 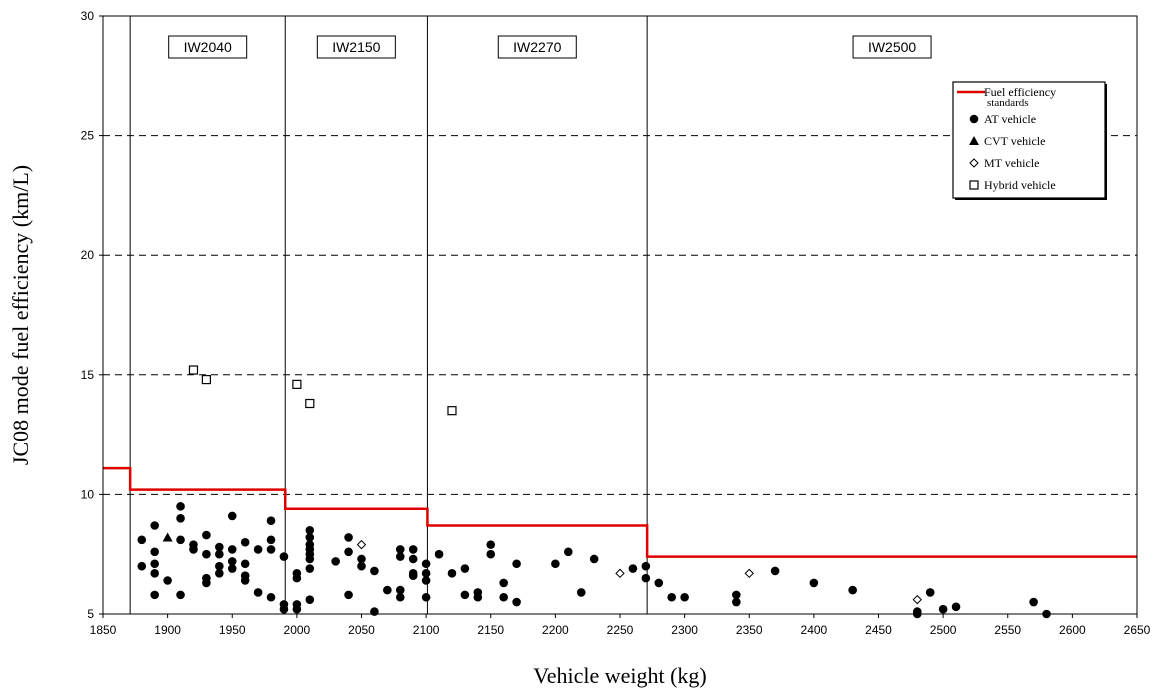 What do you see at coordinates (1014, 141) in the screenshot?
I see `legend-label: CVT vehicle` at bounding box center [1014, 141].